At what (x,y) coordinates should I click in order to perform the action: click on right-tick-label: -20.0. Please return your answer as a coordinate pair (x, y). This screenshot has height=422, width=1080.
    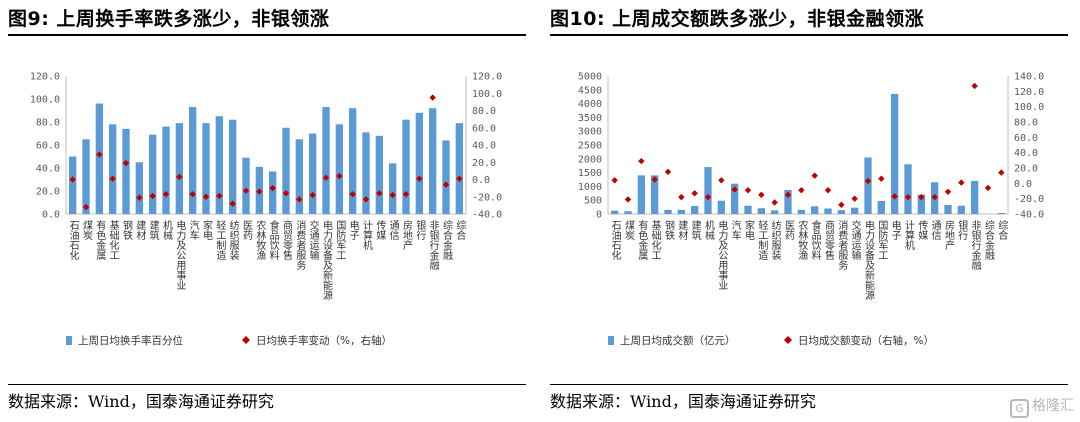
    Looking at the image, I should click on (1029, 199).